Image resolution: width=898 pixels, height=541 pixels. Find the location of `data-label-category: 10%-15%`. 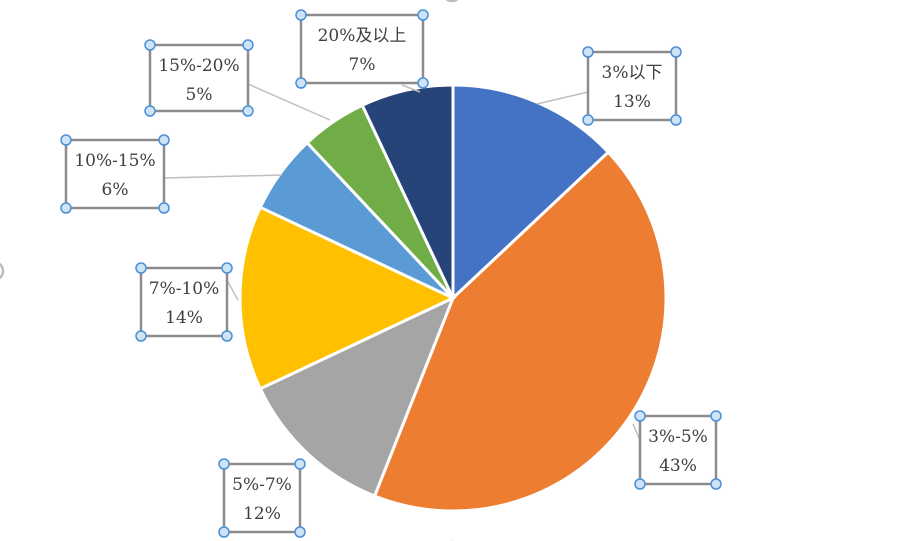

data-label-category: 10%-15% is located at coordinates (114, 161).